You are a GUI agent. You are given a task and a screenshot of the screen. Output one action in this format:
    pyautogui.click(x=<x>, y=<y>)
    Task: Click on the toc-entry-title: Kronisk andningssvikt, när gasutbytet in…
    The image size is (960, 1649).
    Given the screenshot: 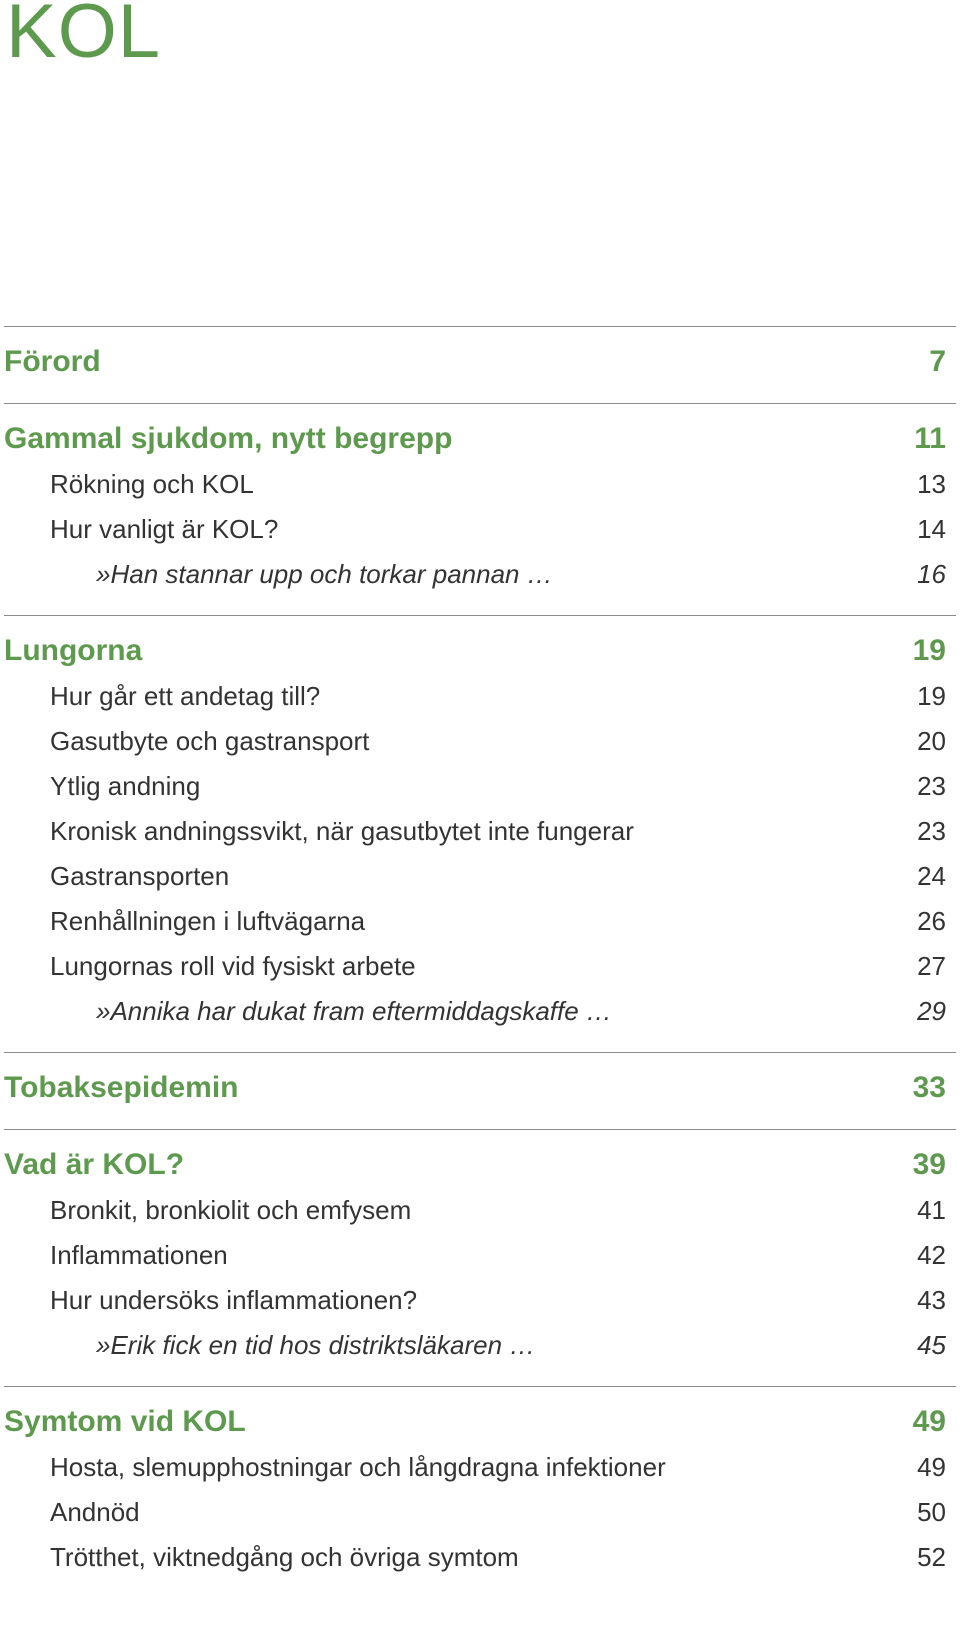 What is the action you would take?
    pyautogui.click(x=342, y=831)
    